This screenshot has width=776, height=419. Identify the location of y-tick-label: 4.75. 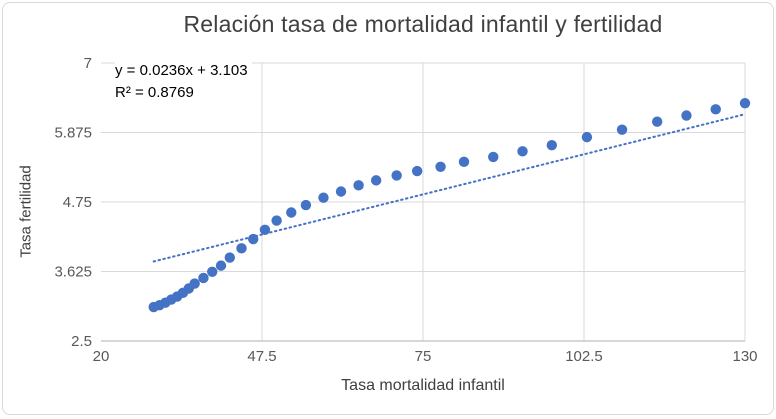
(77, 202).